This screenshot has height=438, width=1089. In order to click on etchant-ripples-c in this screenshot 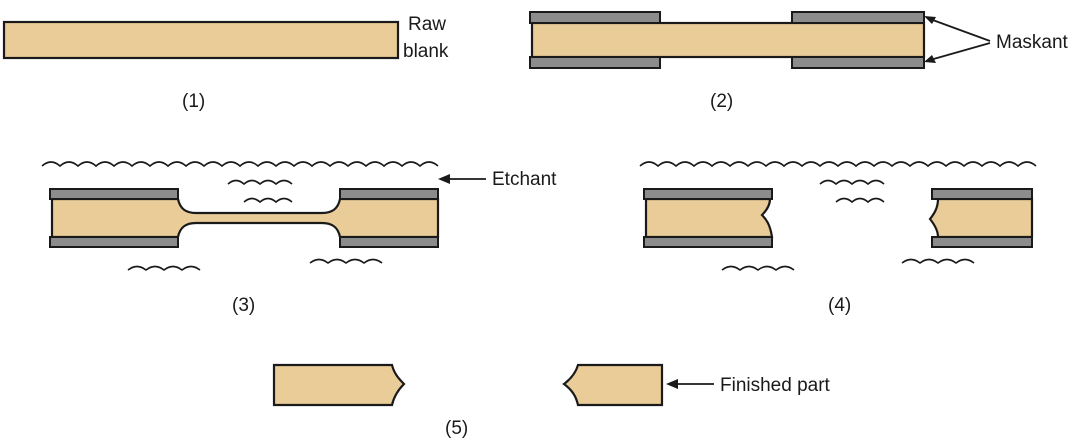, I will do `click(164, 268)`.